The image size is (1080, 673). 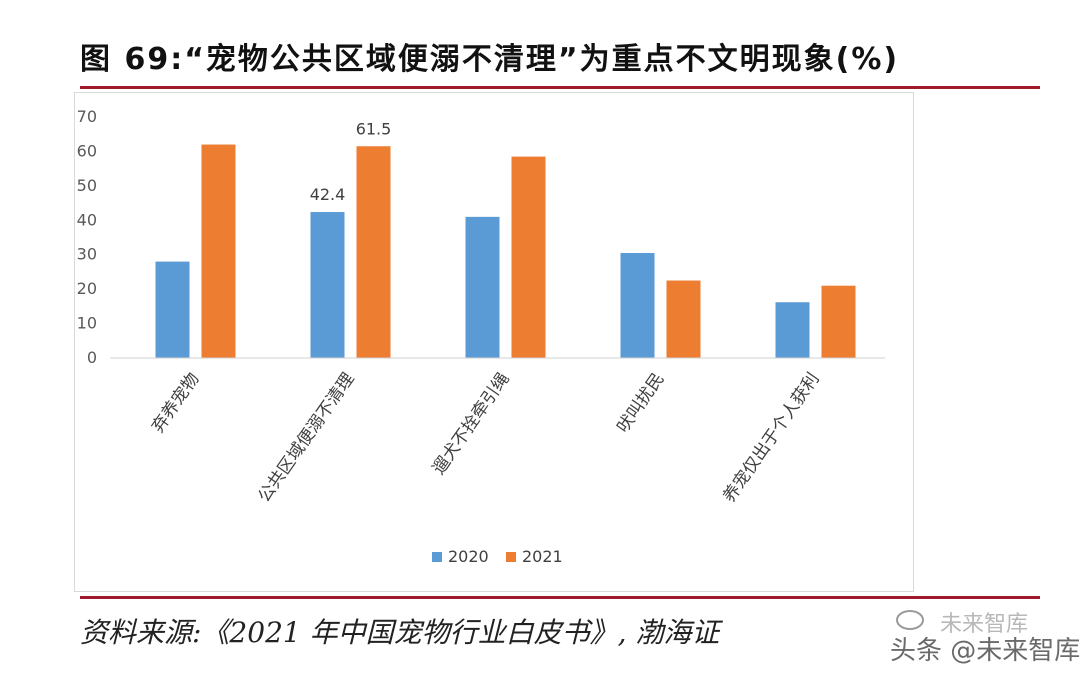 I want to click on y-tick-label: 60, so click(x=87, y=150).